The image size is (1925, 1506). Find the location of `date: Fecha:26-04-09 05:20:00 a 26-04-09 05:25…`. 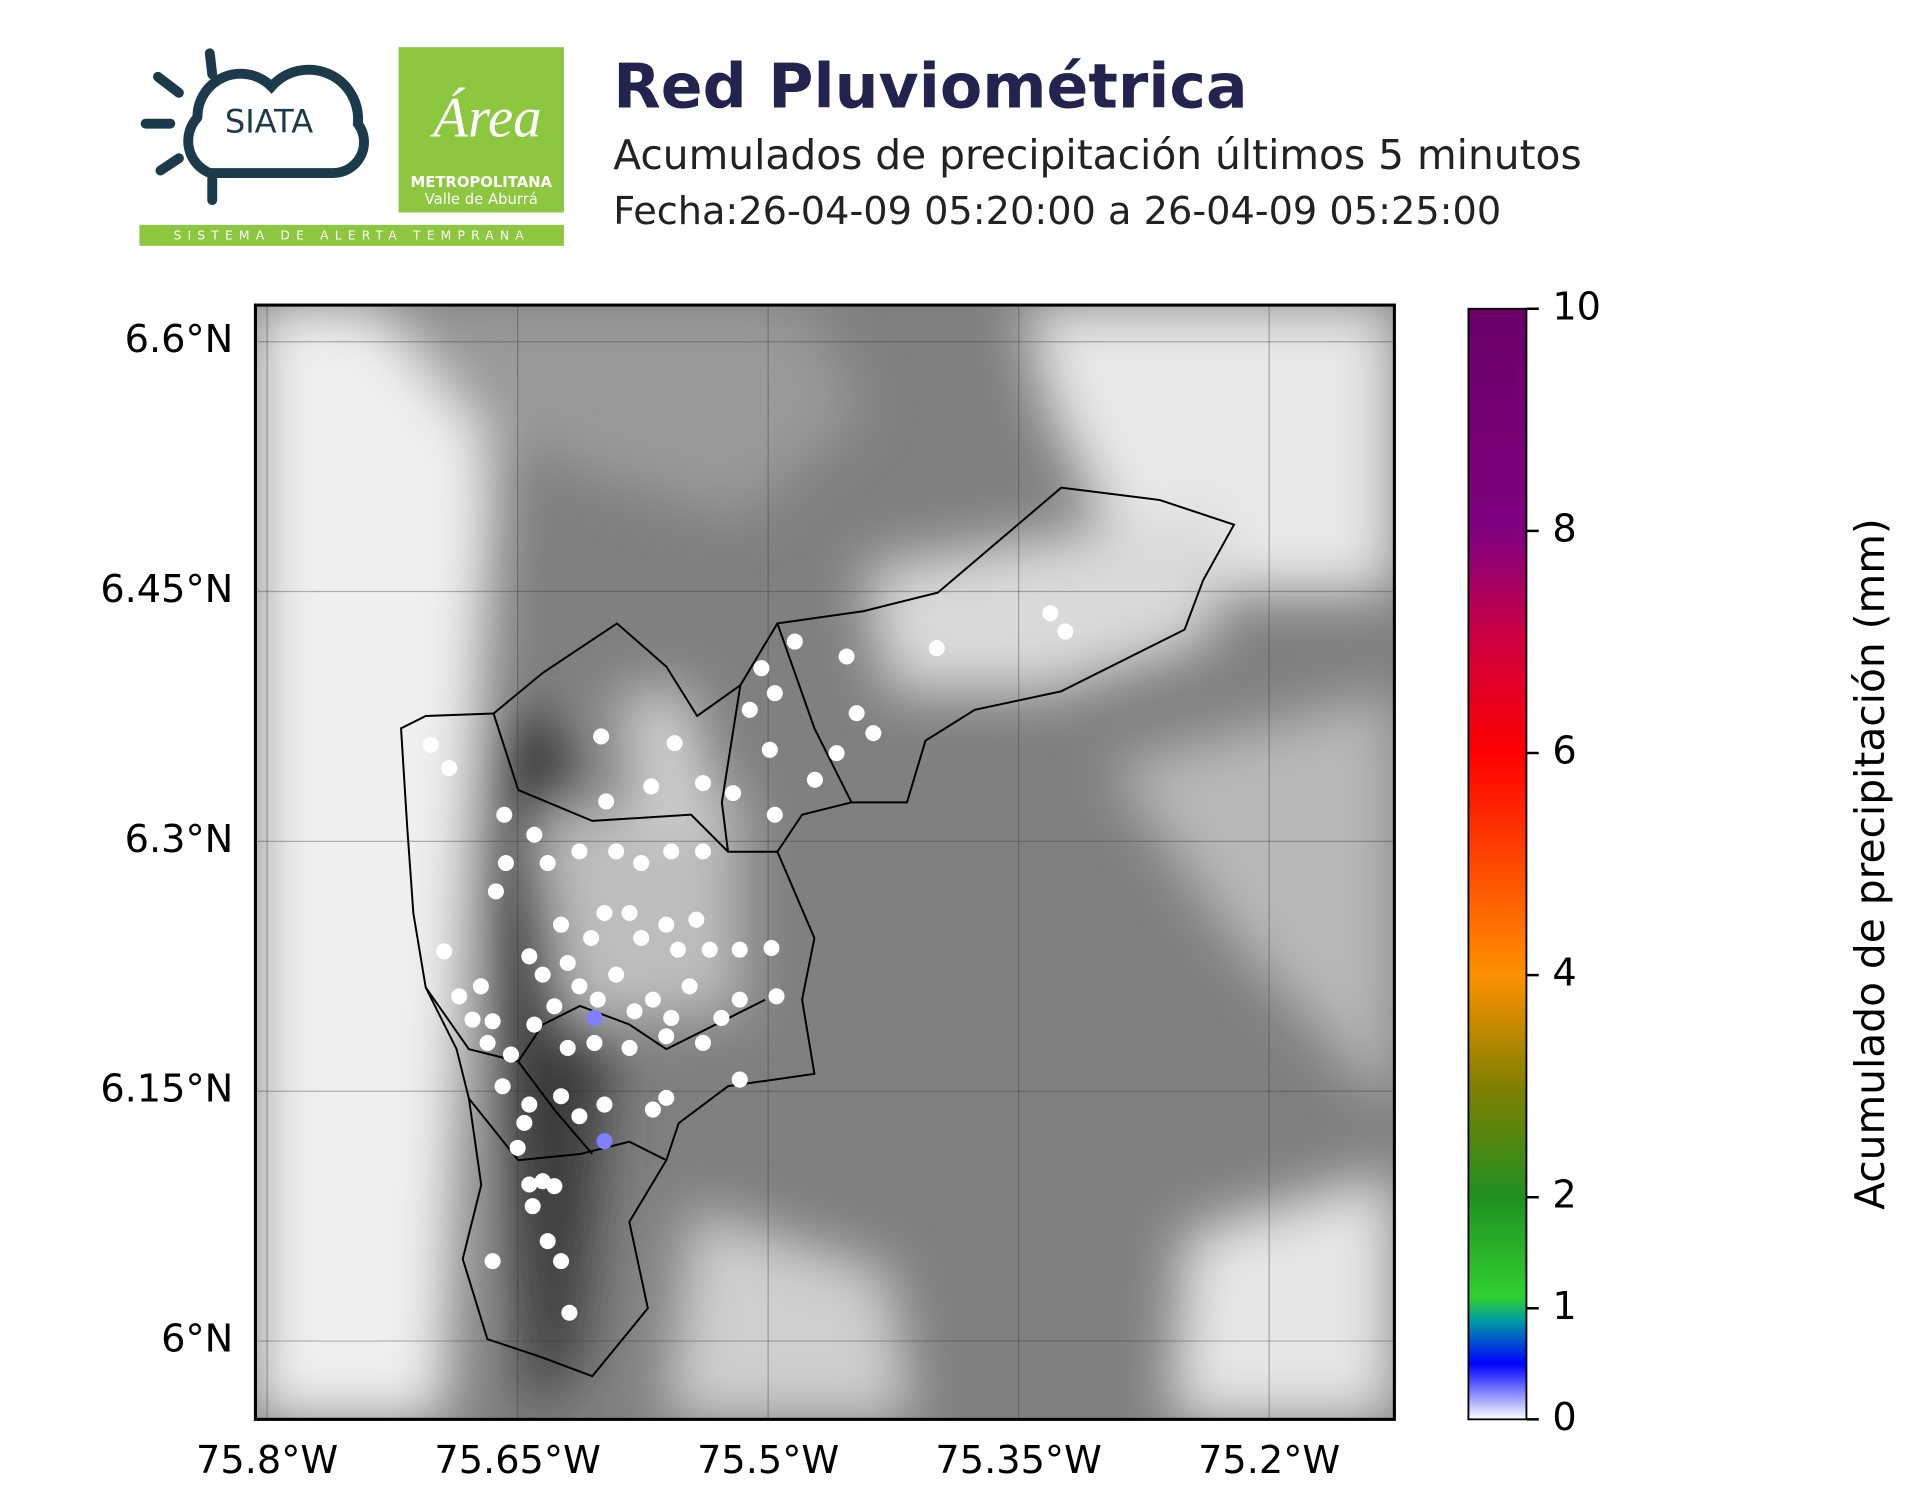

date: Fecha:26-04-09 05:20:00 a 26-04-09 05:25… is located at coordinates (1057, 211).